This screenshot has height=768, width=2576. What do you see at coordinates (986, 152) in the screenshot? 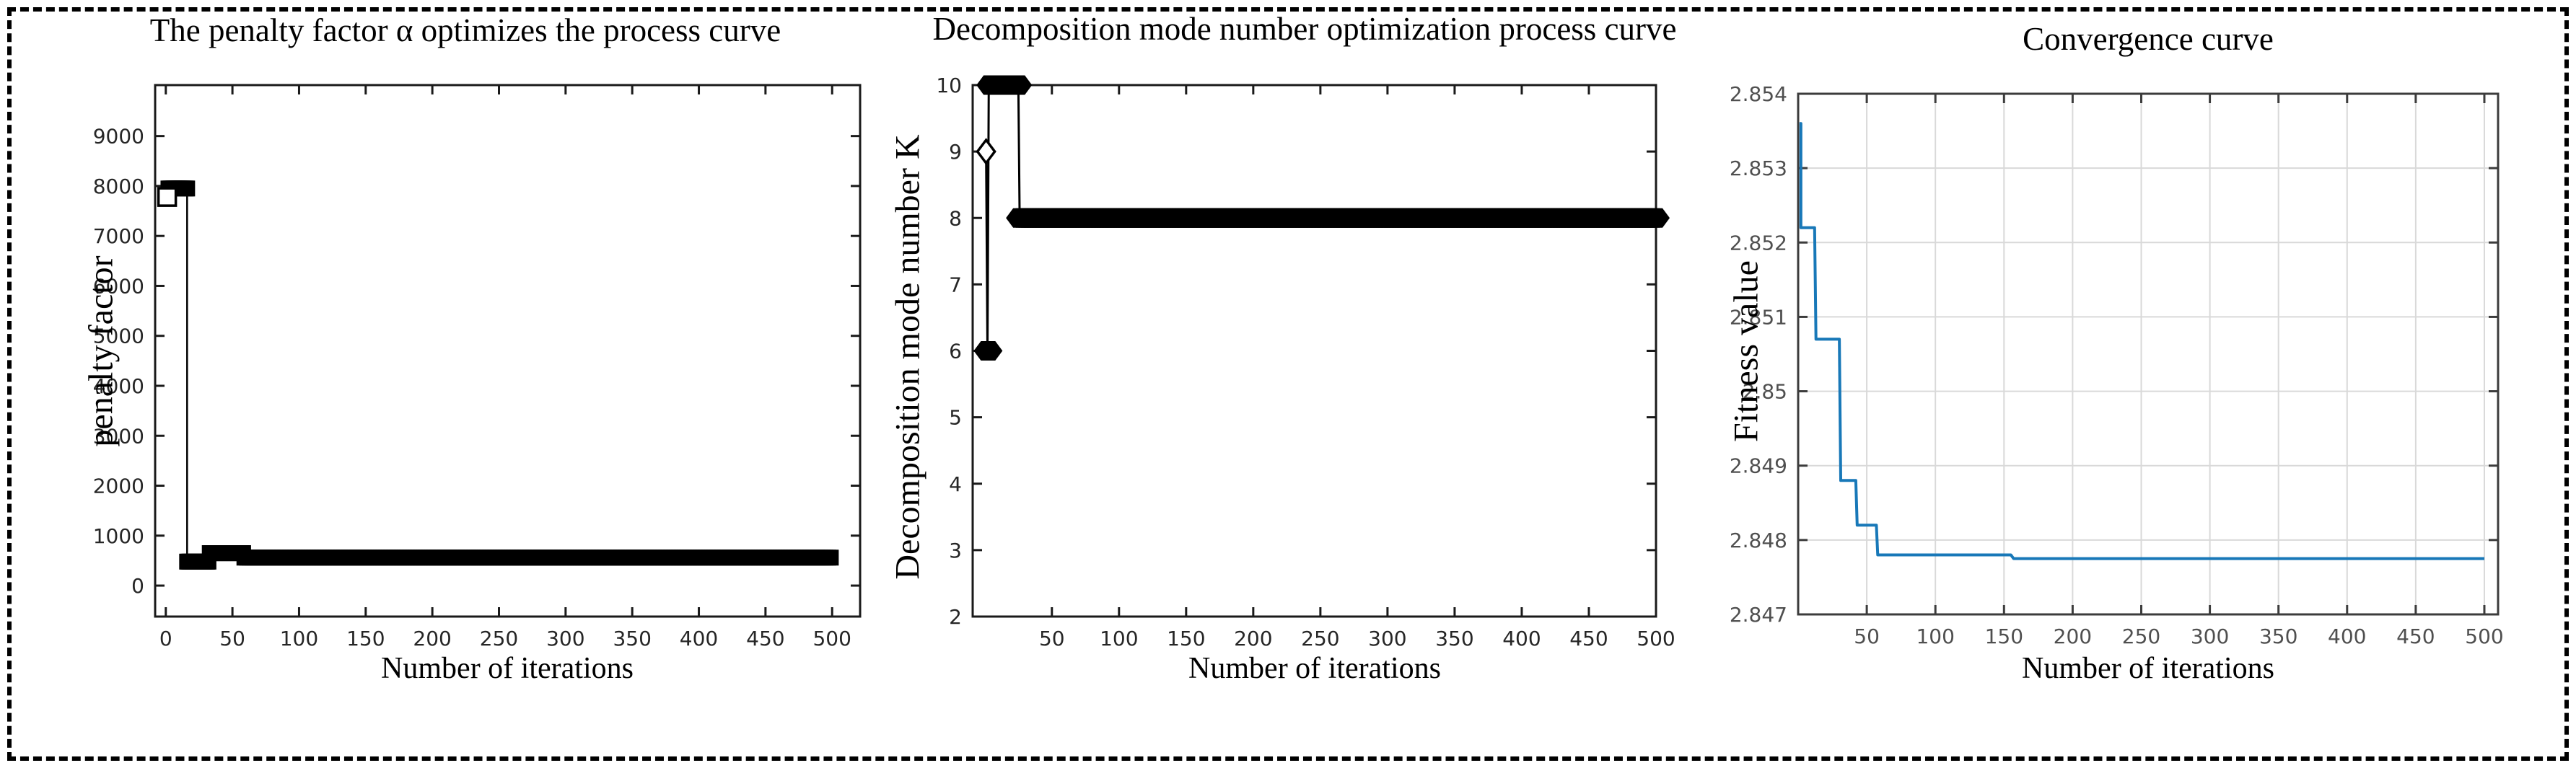
I see `chart-2-open-markers` at bounding box center [986, 152].